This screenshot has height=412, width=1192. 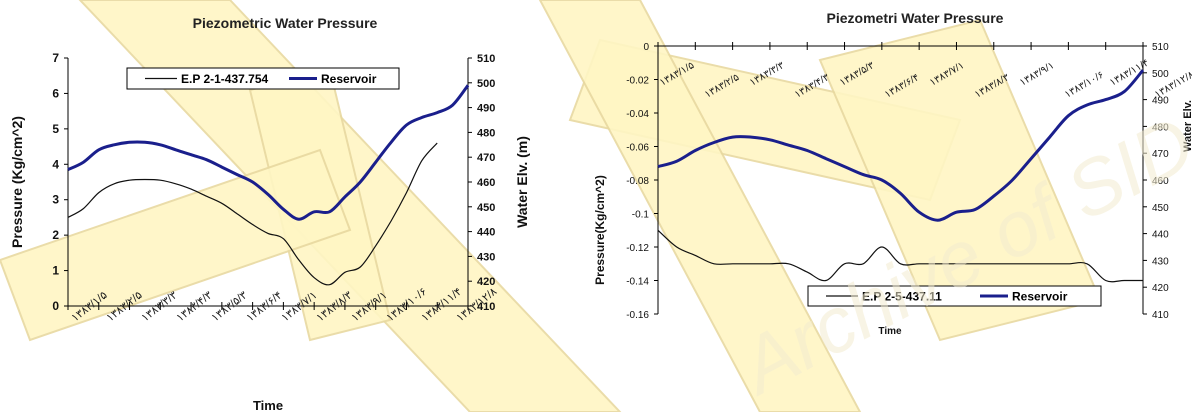 I want to click on y-tick-label: 7, so click(x=55, y=58).